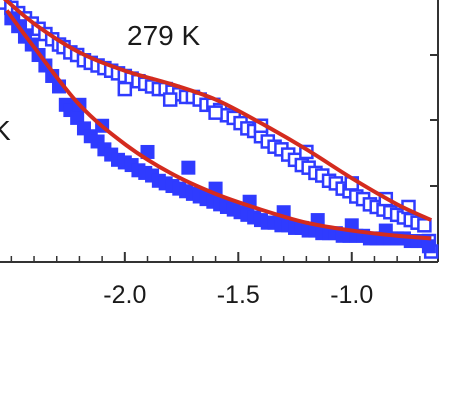  What do you see at coordinates (5, 130) in the screenshot?
I see `partial-temperature-label: K` at bounding box center [5, 130].